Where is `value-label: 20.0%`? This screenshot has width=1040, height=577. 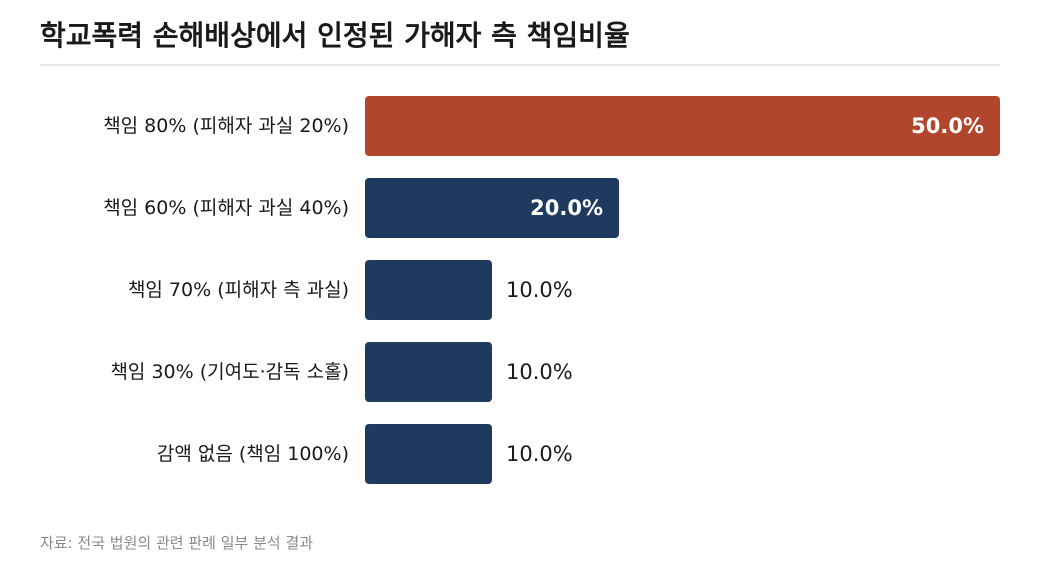 value-label: 20.0% is located at coordinates (566, 208).